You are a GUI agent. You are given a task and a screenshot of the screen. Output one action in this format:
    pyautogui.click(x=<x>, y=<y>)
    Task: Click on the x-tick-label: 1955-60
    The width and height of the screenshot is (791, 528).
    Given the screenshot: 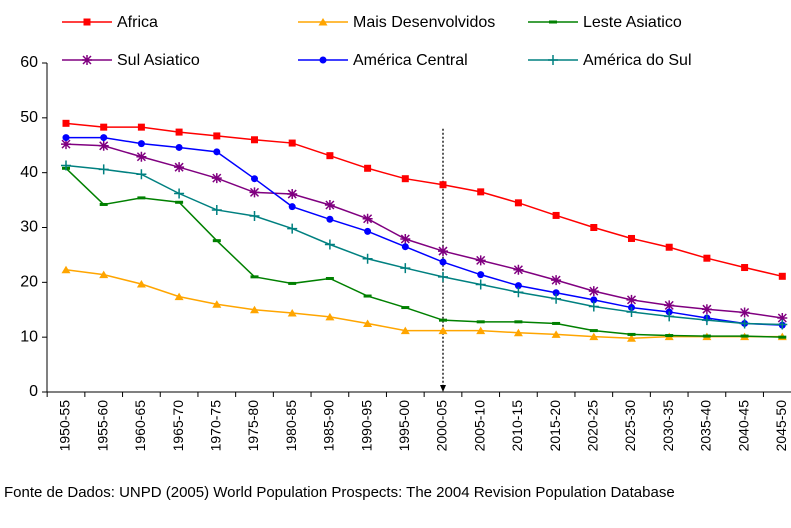 What is the action you would take?
    pyautogui.click(x=102, y=426)
    